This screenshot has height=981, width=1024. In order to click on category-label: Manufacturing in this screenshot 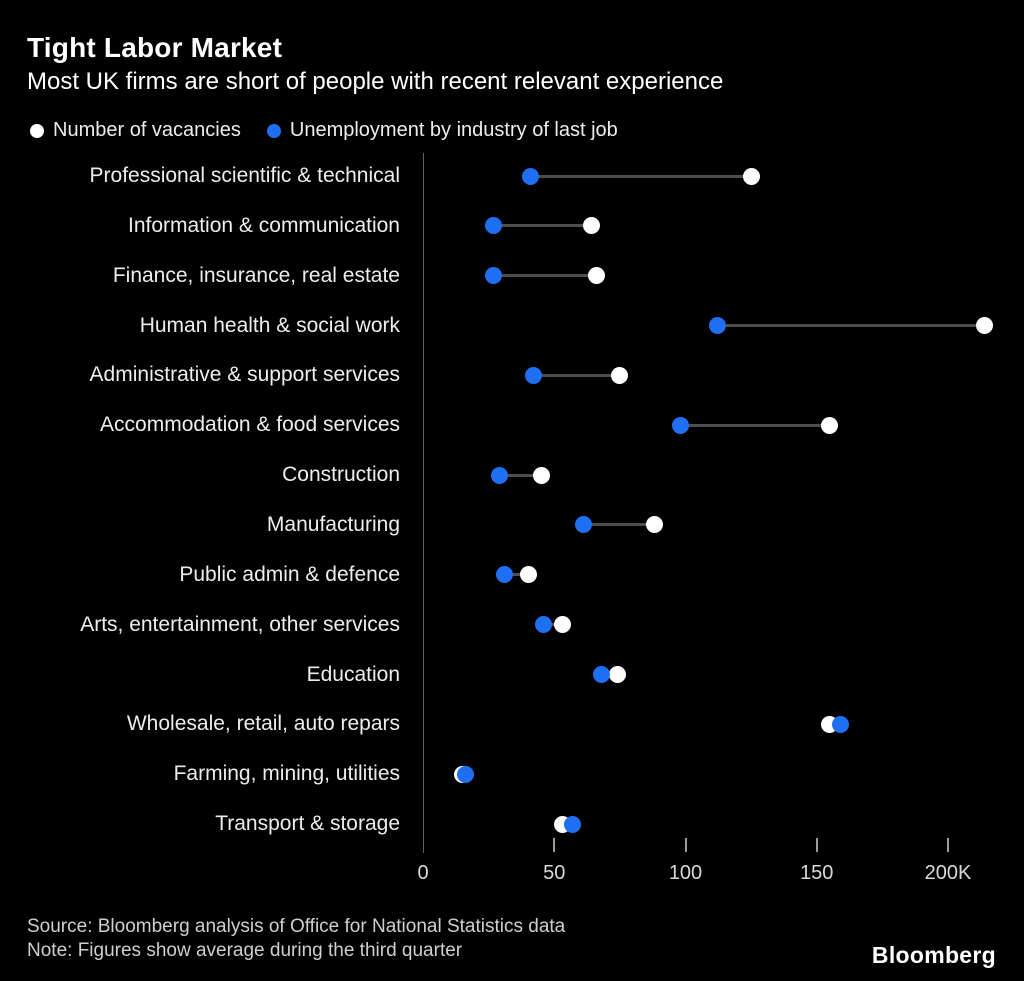, I will do `click(333, 524)`.